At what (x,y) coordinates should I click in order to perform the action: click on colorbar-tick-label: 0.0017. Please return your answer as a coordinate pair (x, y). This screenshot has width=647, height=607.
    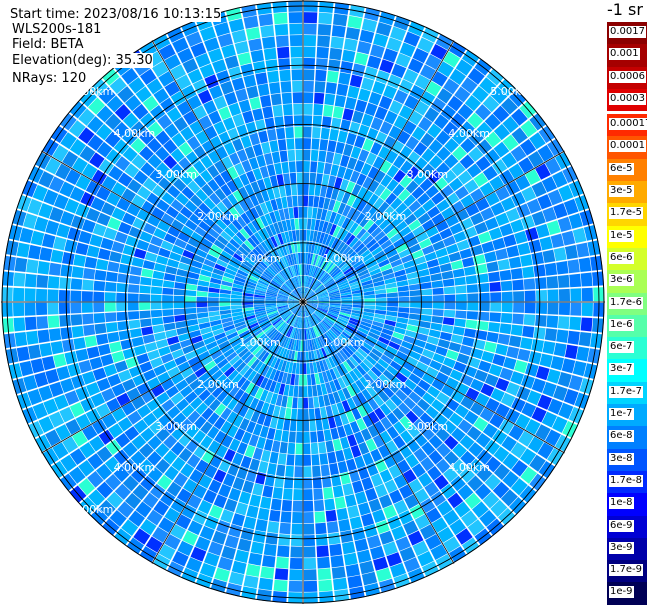
    Looking at the image, I should click on (627, 32).